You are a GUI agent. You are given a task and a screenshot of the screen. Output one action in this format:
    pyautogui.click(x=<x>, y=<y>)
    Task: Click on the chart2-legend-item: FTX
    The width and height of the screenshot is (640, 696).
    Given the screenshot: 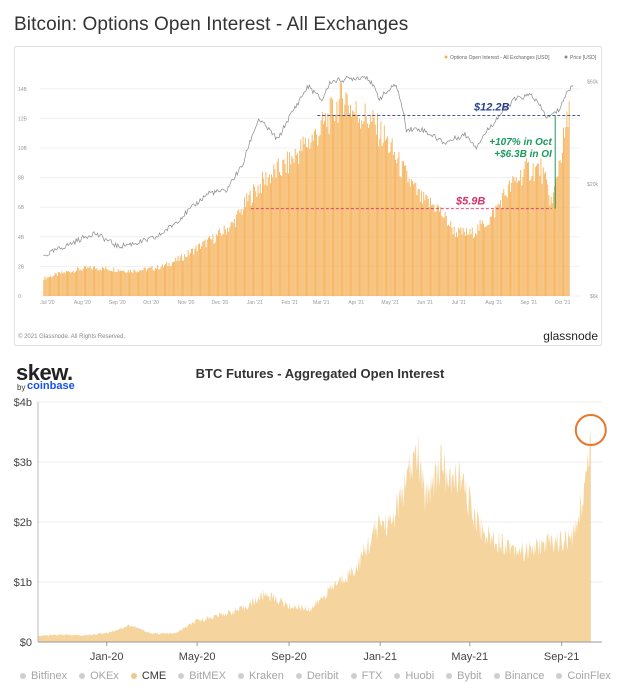 What is the action you would take?
    pyautogui.click(x=366, y=676)
    